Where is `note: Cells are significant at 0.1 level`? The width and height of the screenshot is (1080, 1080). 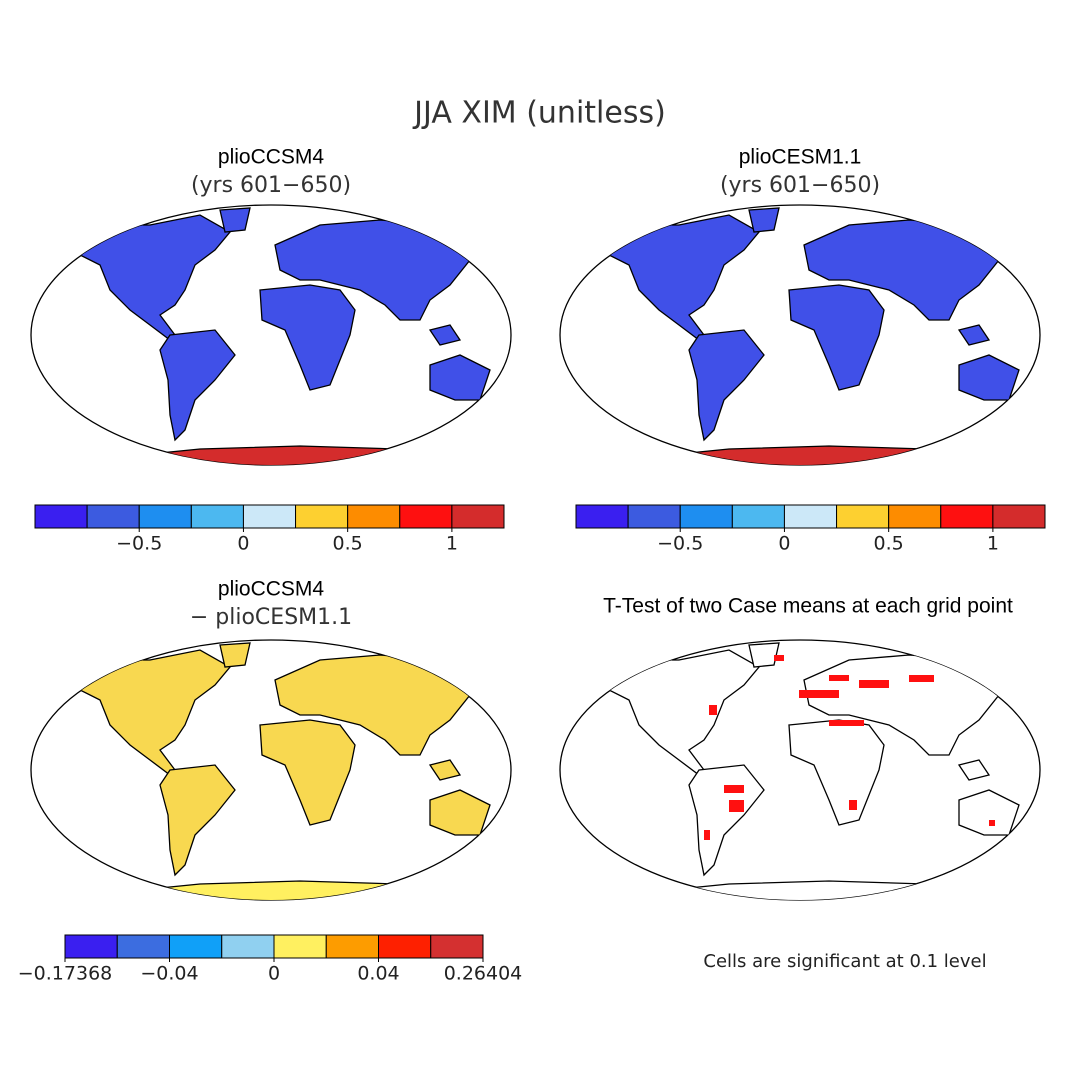 note: Cells are significant at 0.1 level is located at coordinates (844, 961).